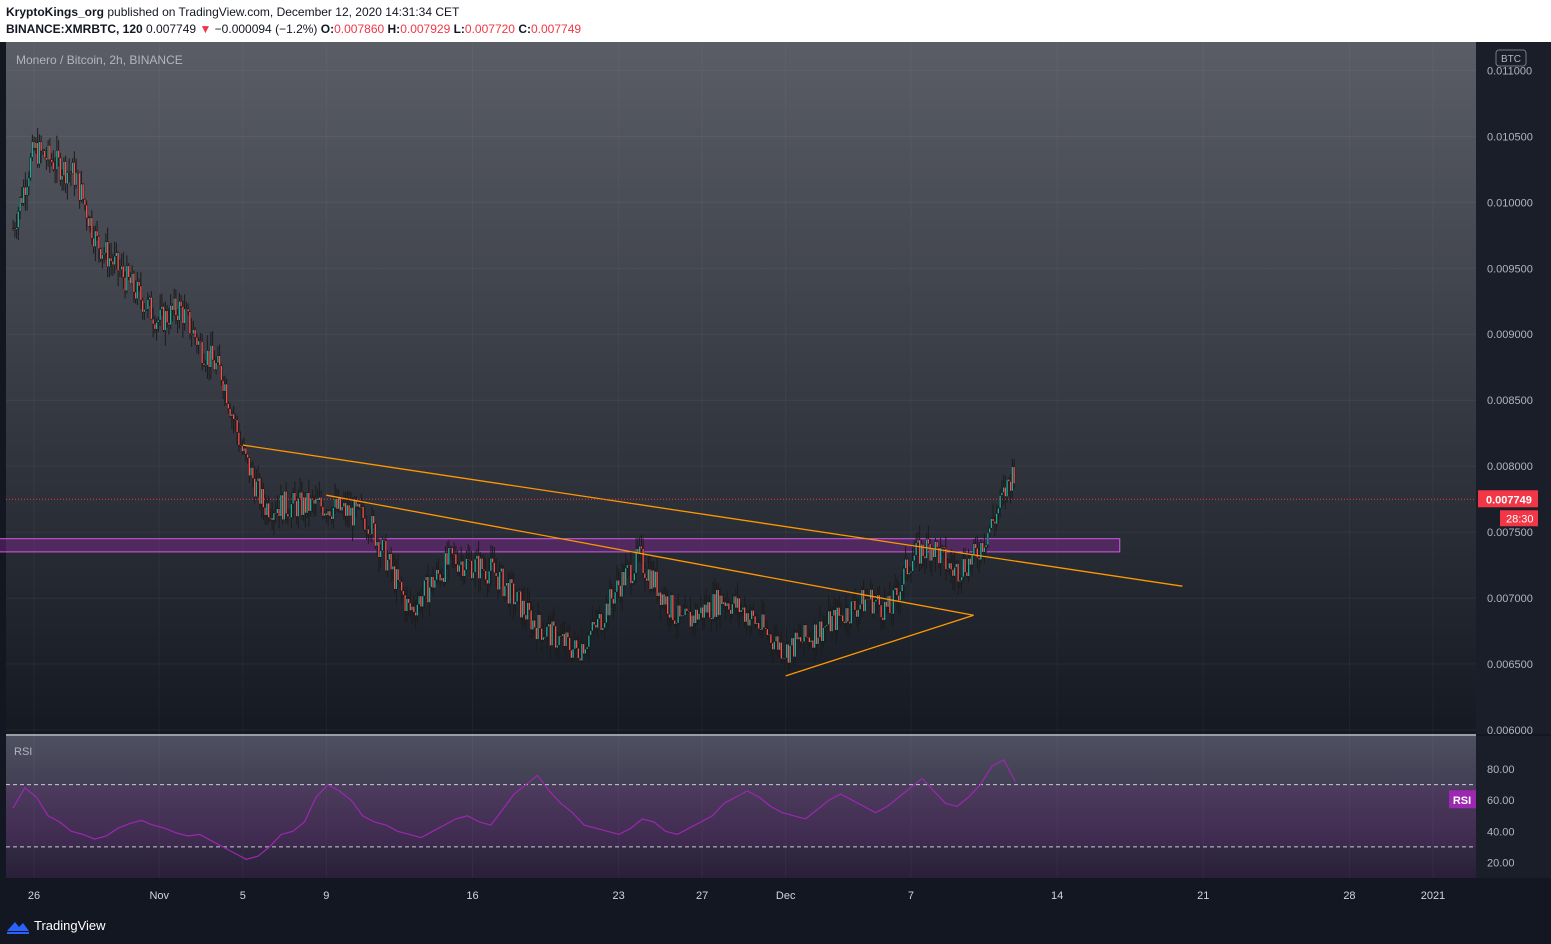  Describe the element at coordinates (1501, 770) in the screenshot. I see `rsi-tick-label: 80.00` at that location.